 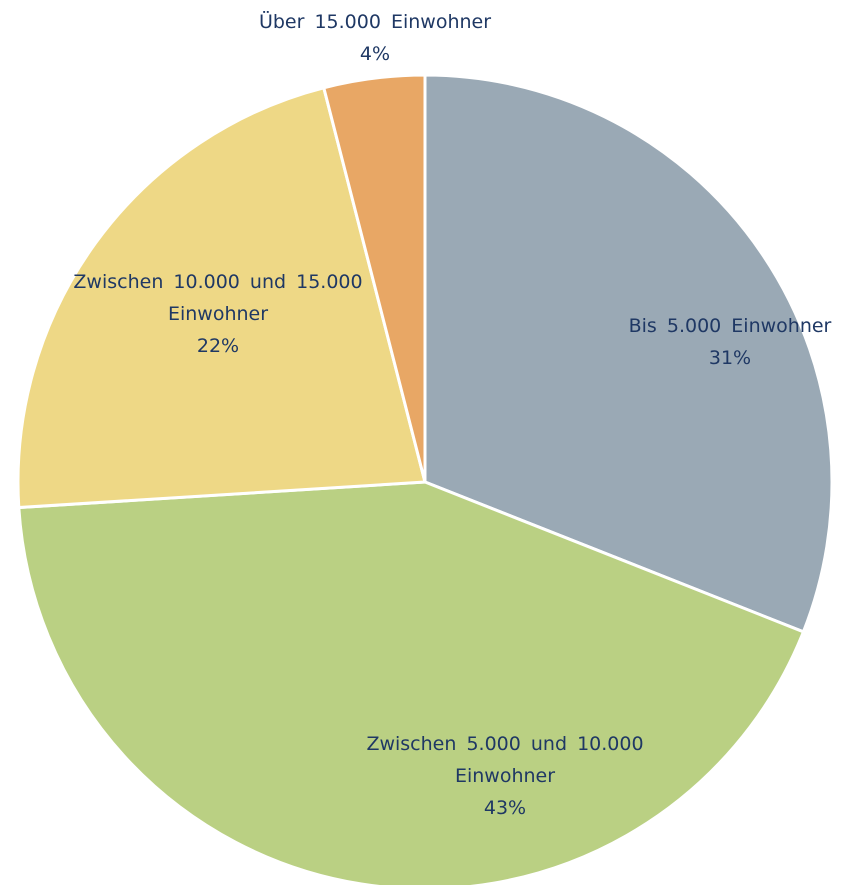 I want to click on category-label: Zwischen 10.000 und 15.000 Einwohner, so click(x=218, y=298).